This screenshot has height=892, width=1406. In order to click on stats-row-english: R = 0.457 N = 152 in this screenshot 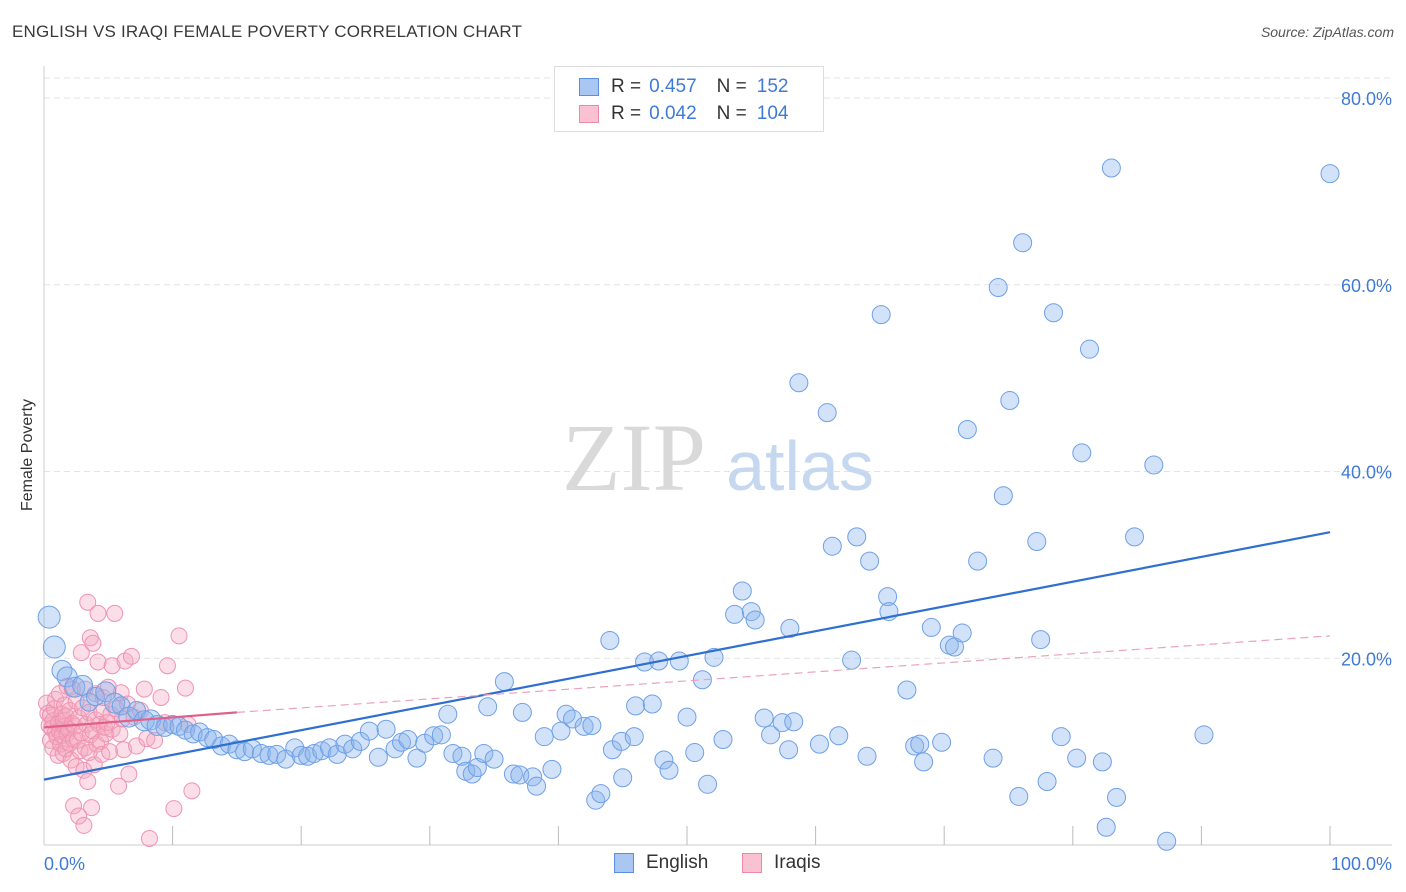, I will do `click(671, 87)`.